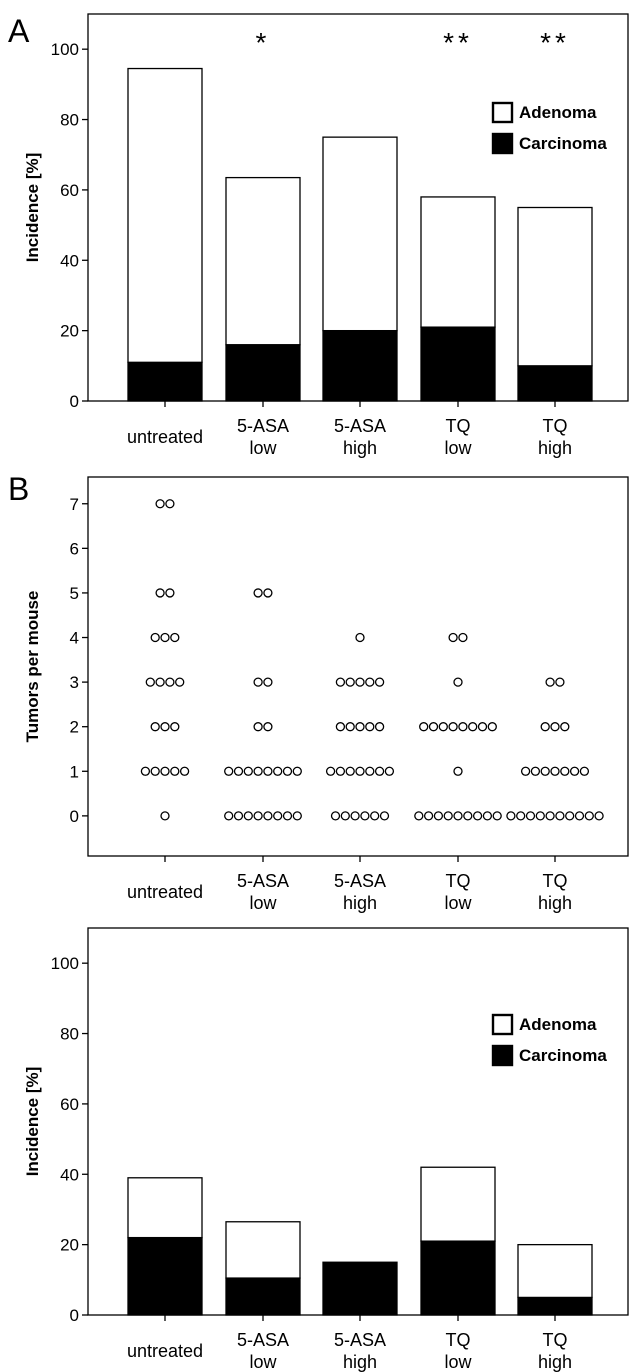 The image size is (632, 1372). Describe the element at coordinates (558, 112) in the screenshot. I see `legend-label-adenoma: Adenoma` at that location.